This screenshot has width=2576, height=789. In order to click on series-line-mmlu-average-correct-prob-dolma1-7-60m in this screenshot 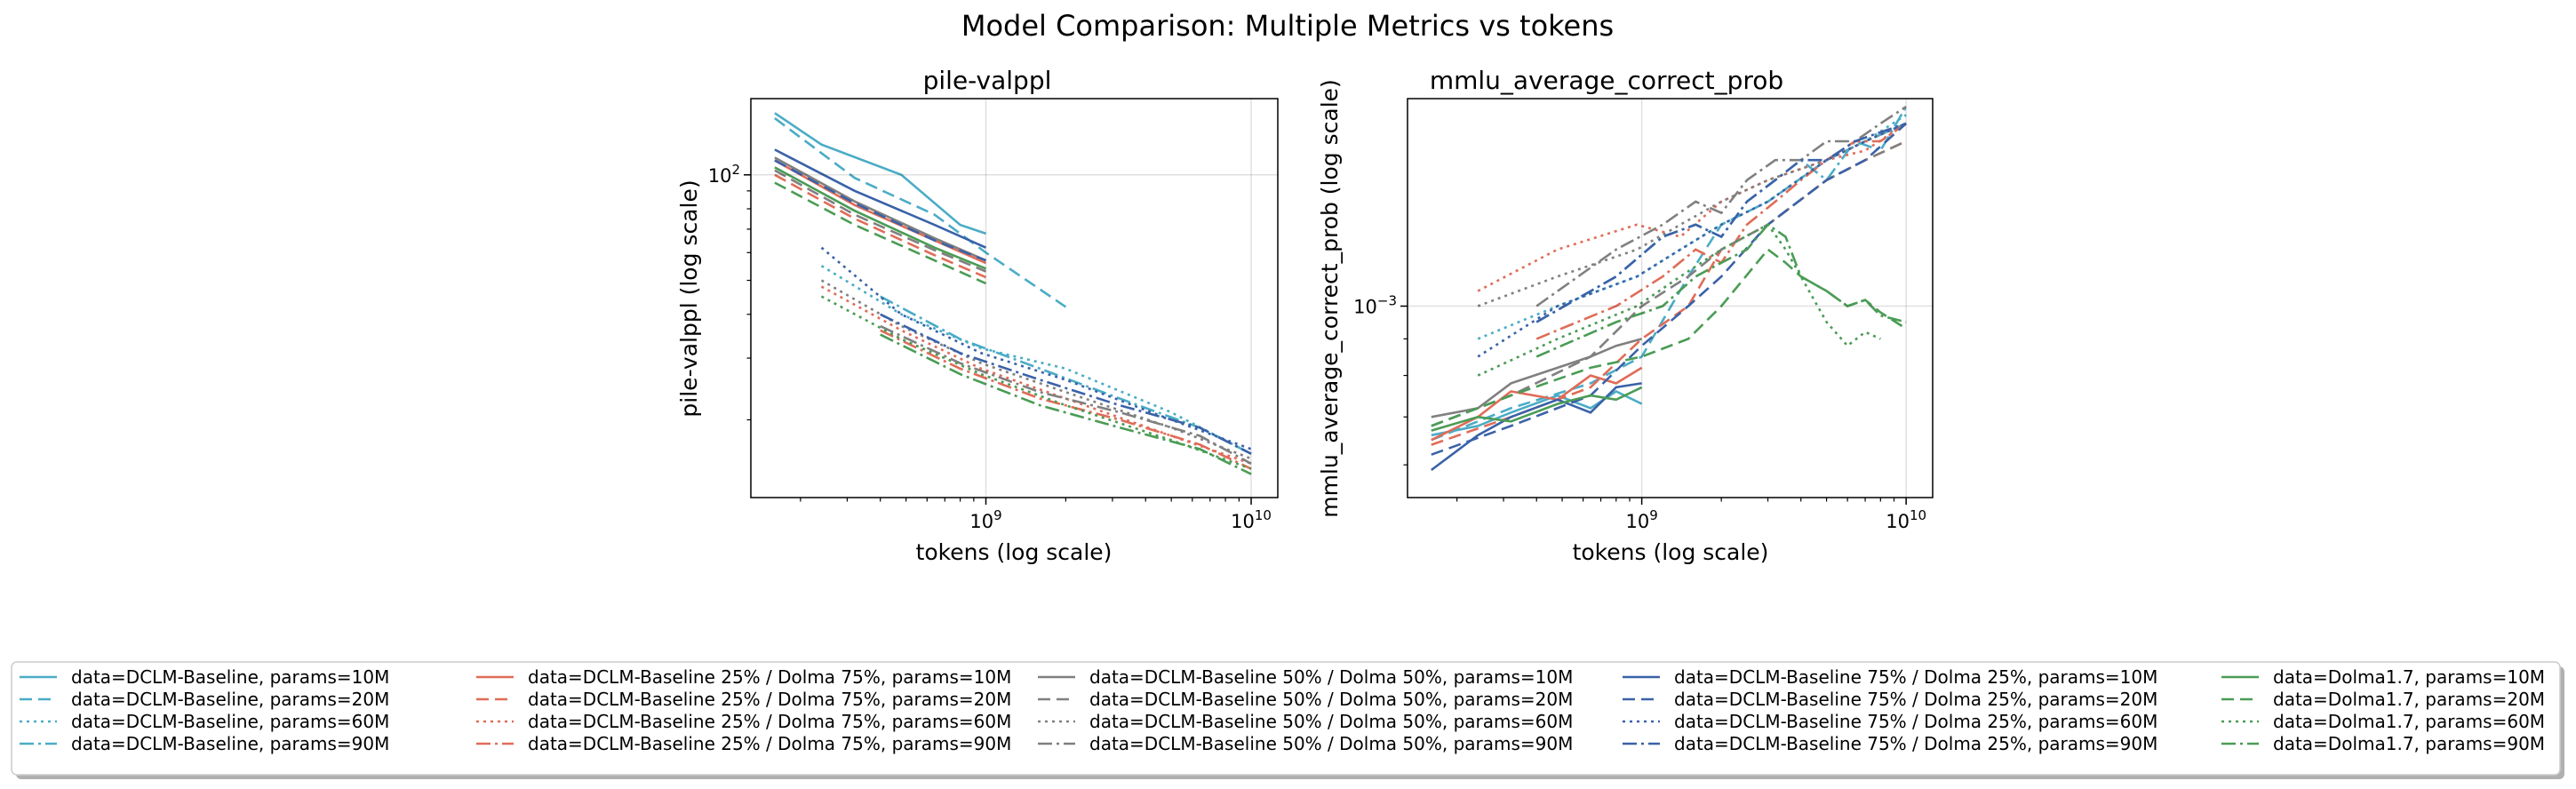, I will do `click(1679, 300)`.